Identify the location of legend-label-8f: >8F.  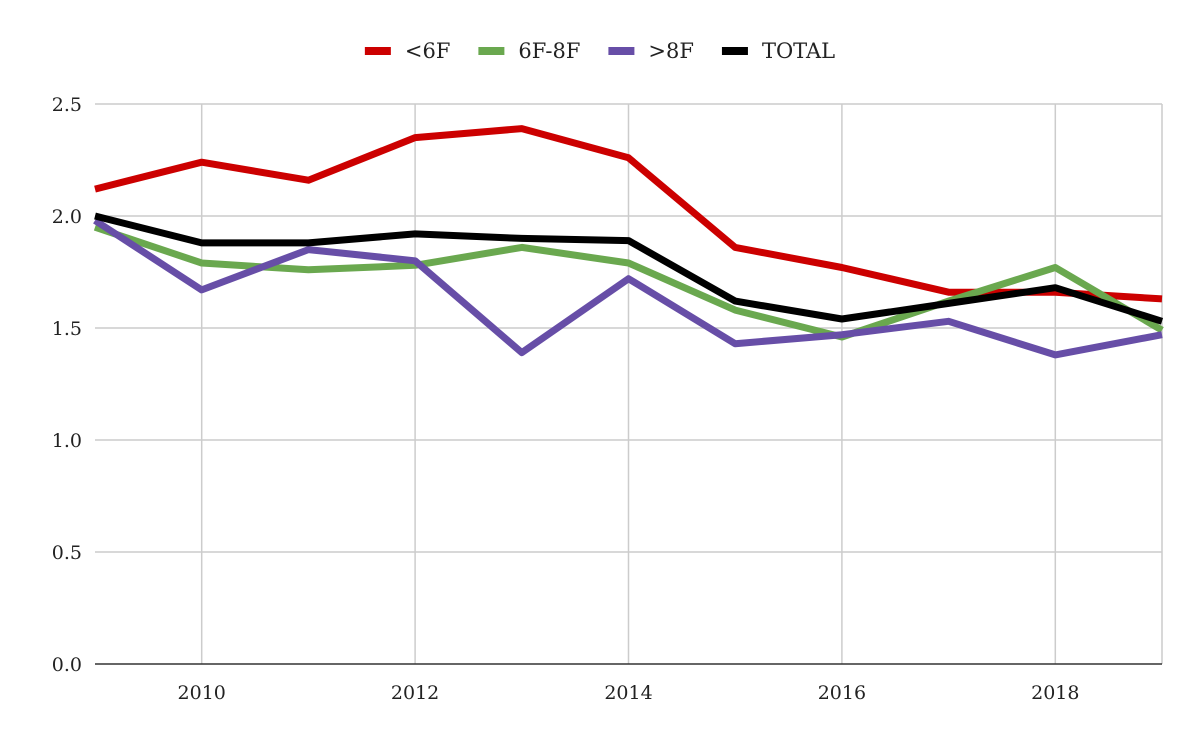
(671, 51).